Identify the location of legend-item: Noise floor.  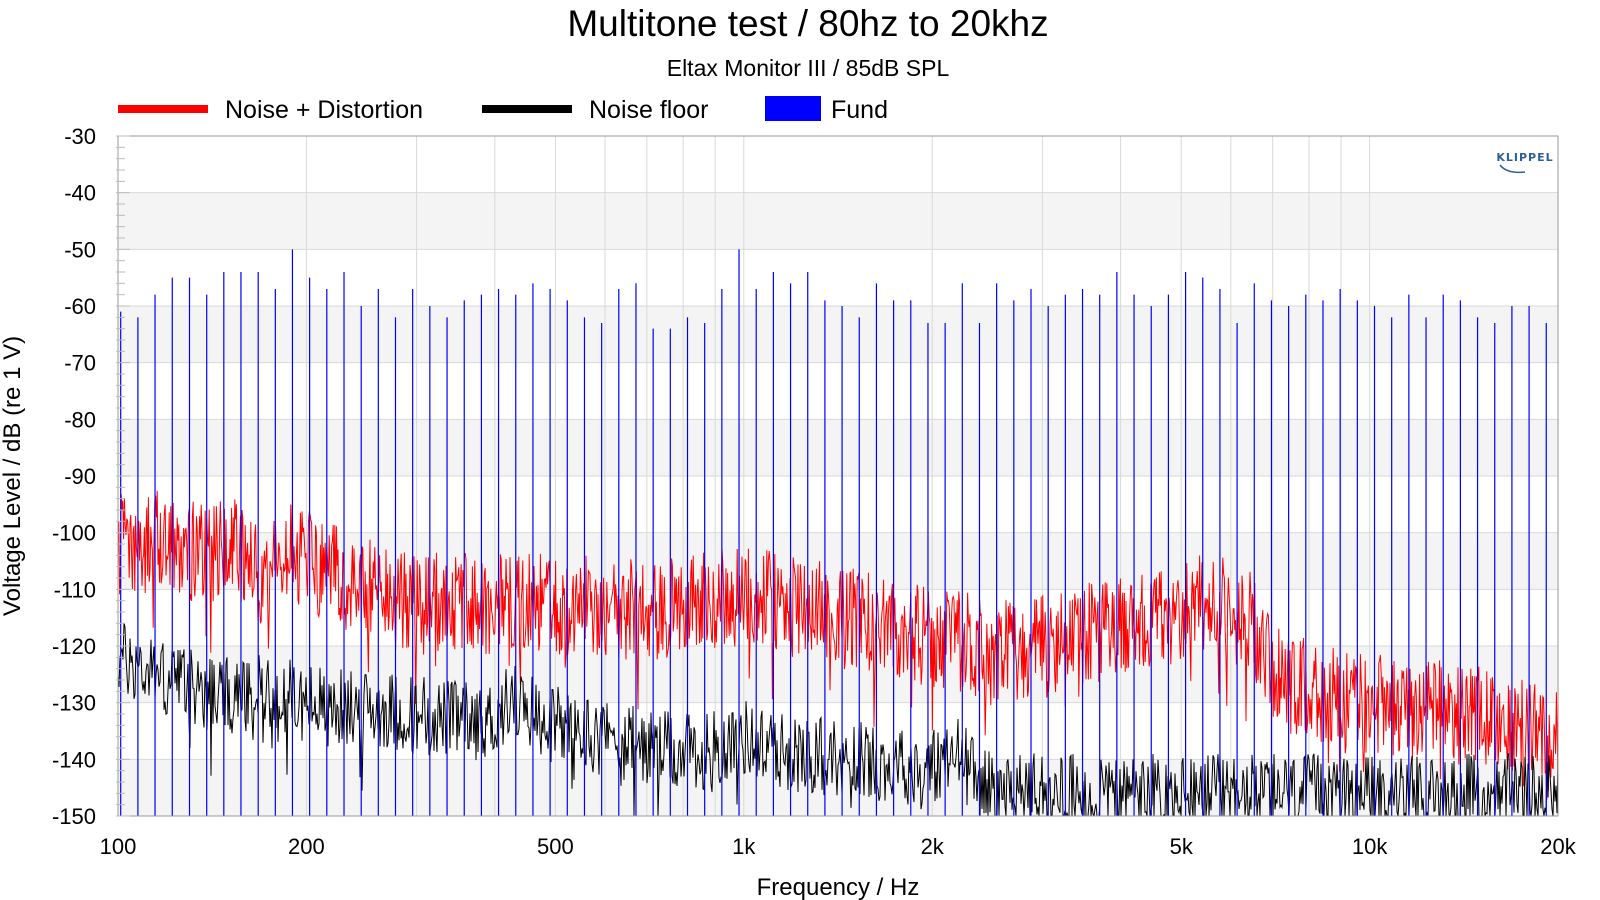
(595, 110).